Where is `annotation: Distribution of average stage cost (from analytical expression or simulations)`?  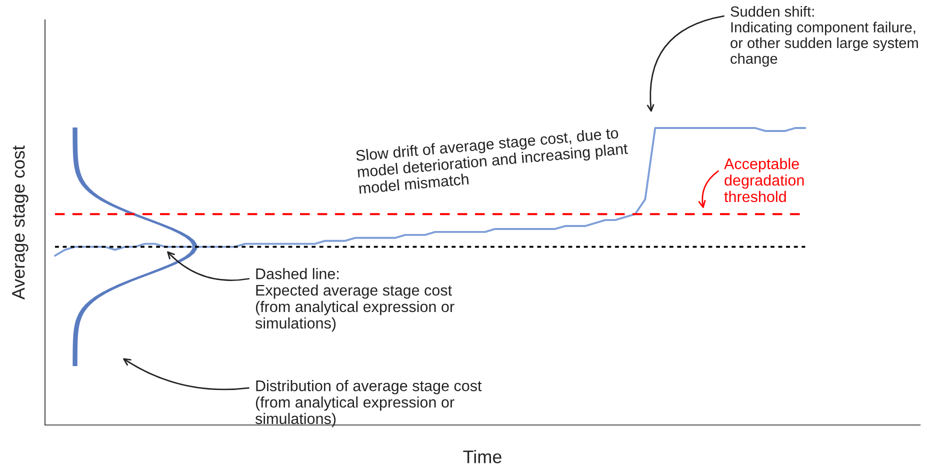
annotation: Distribution of average stage cost (from analytical expression or simulations) is located at coordinates (368, 404).